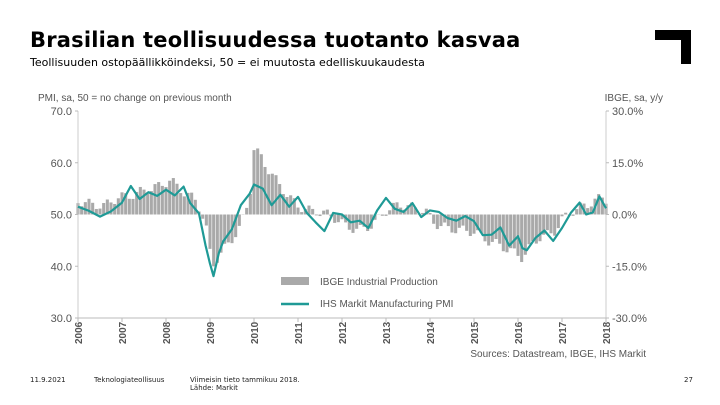  What do you see at coordinates (343, 332) in the screenshot?
I see `x-tick-label: 2012` at bounding box center [343, 332].